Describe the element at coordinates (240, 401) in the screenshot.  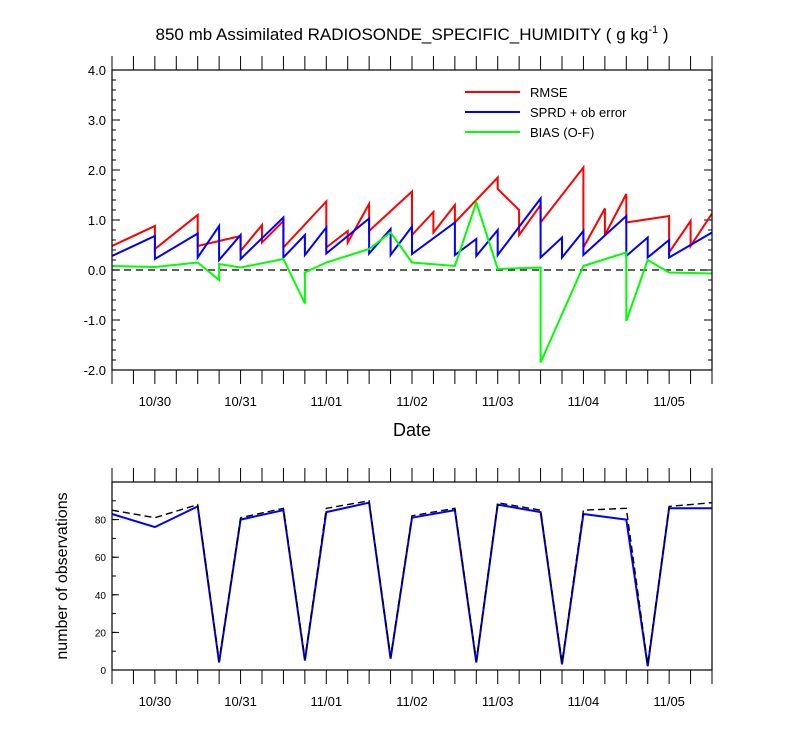
I see `x-tick-label: 10/31` at that location.